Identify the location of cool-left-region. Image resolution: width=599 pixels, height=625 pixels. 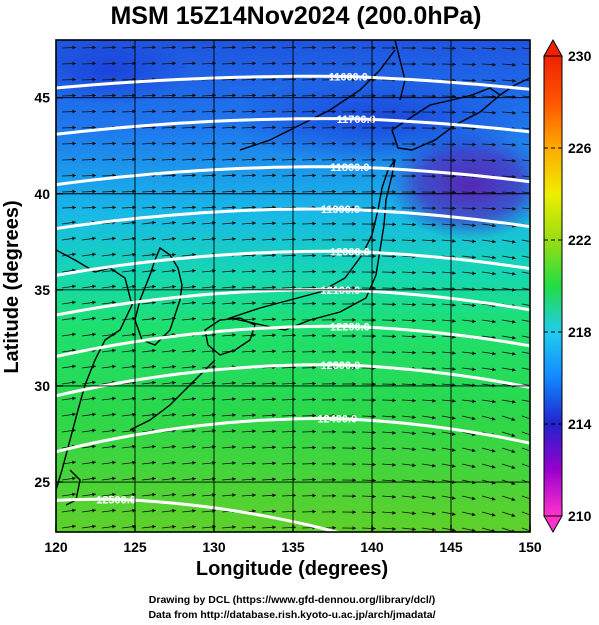
(123, 72).